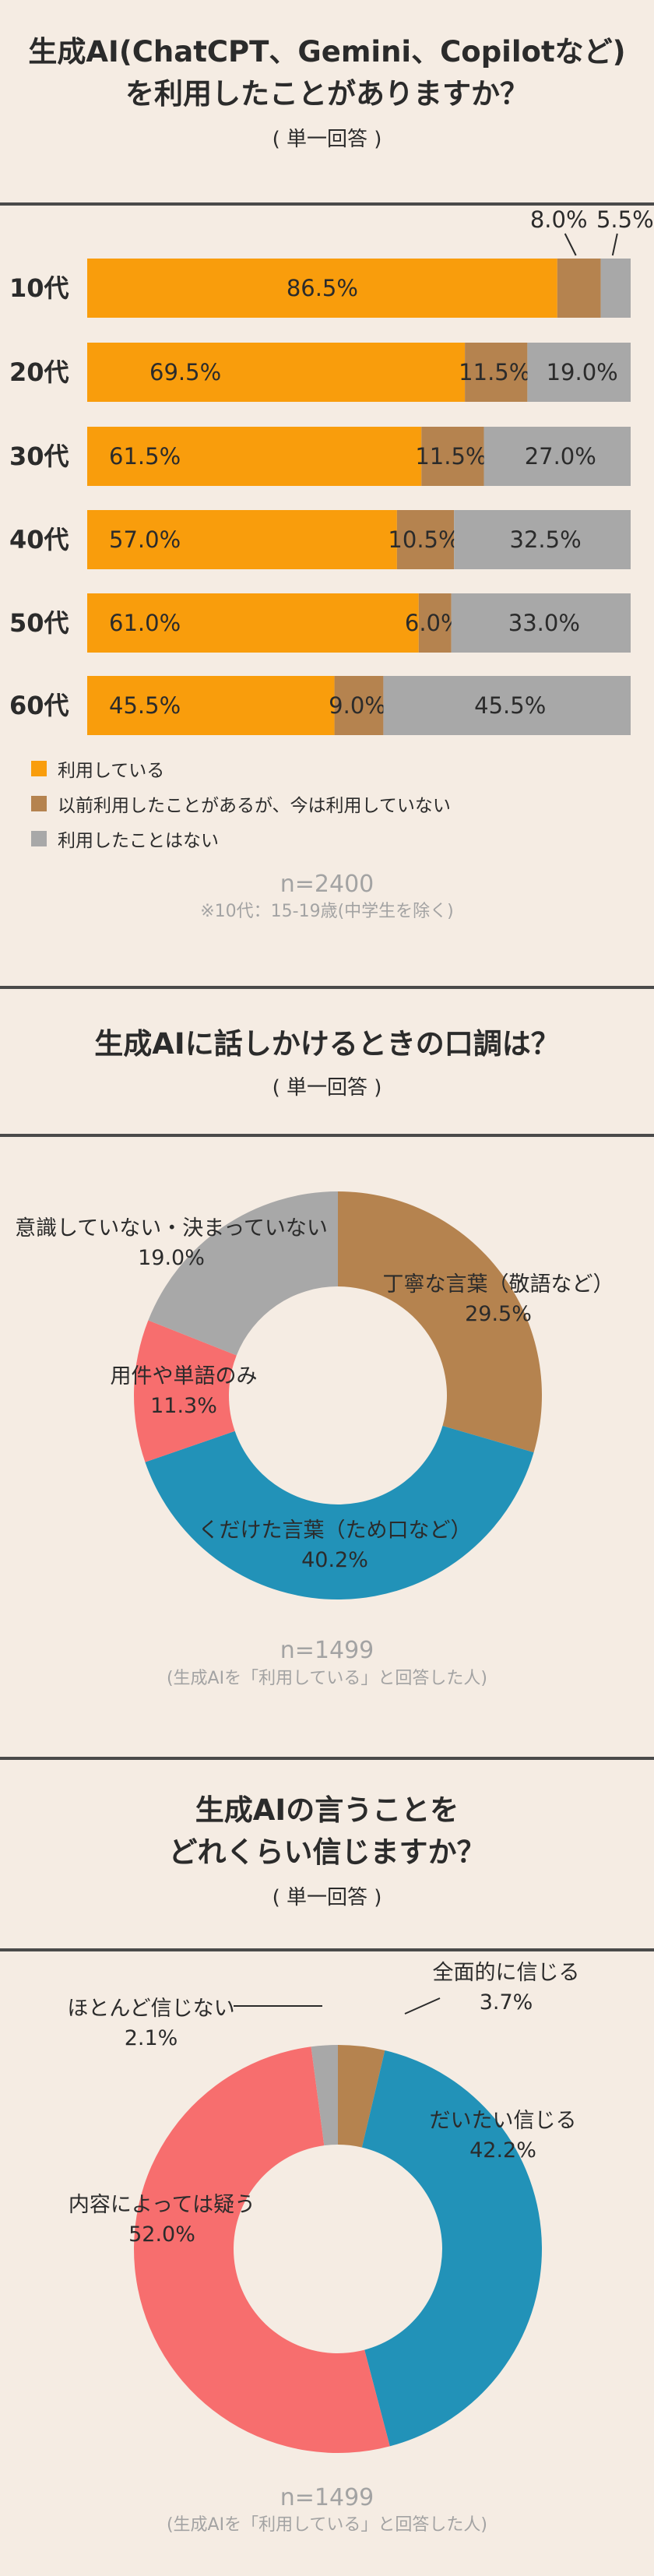 The image size is (654, 2576). What do you see at coordinates (499, 1284) in the screenshot?
I see `slice-label: 丁寧な言葉（敬語など）` at bounding box center [499, 1284].